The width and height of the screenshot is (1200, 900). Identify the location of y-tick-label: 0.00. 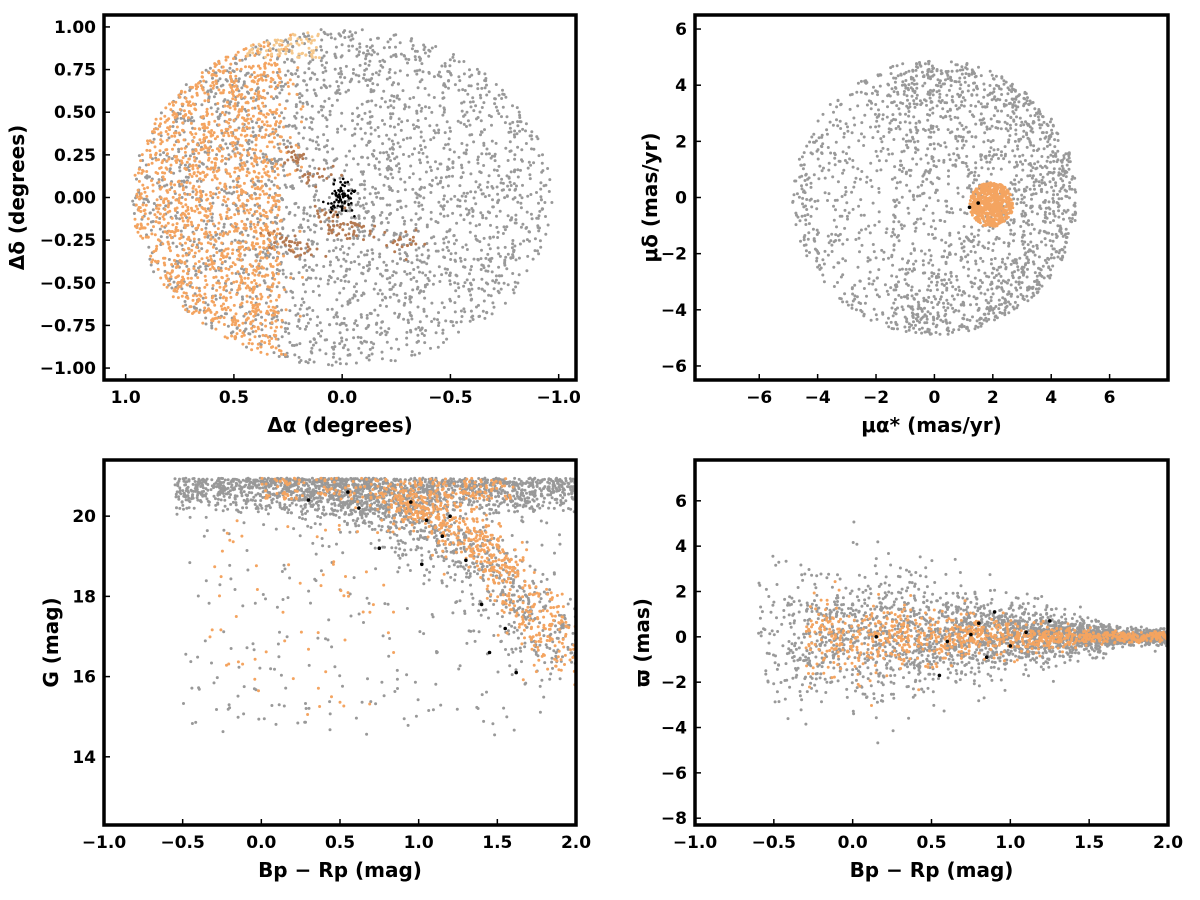
(75, 199).